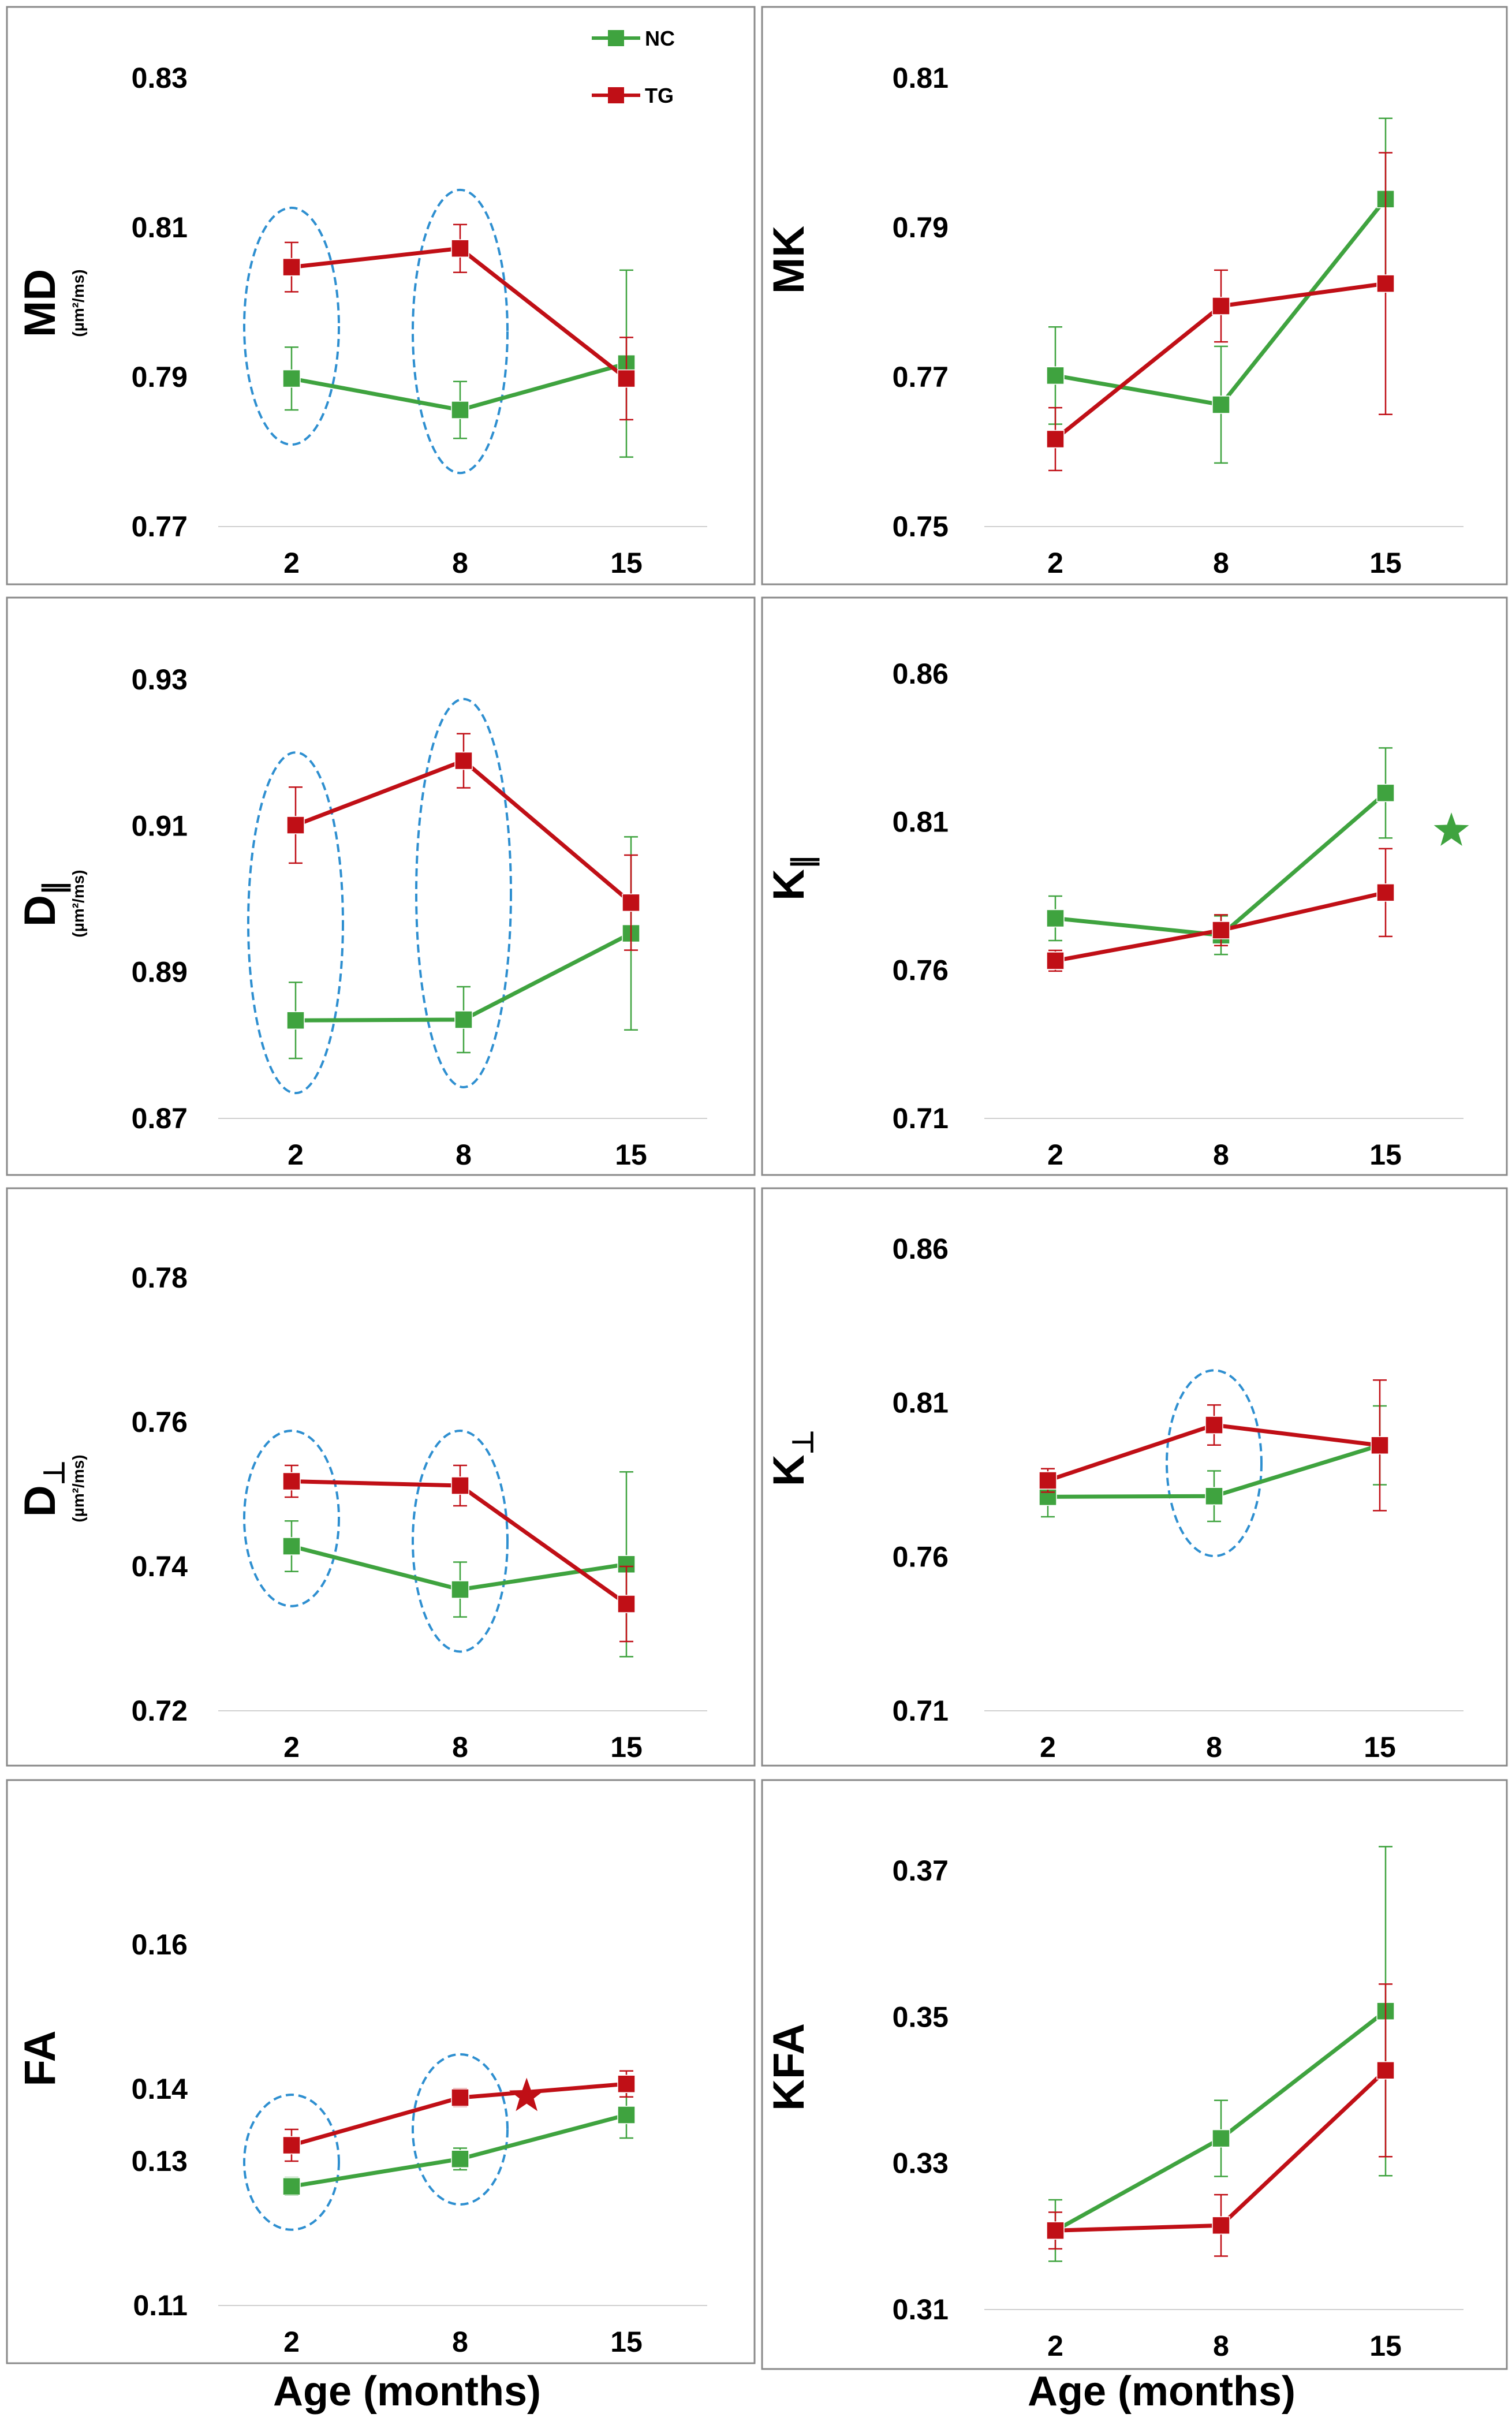 The height and width of the screenshot is (2425, 1512). I want to click on y-axis-label: MD (µm²/ms), so click(51, 303).